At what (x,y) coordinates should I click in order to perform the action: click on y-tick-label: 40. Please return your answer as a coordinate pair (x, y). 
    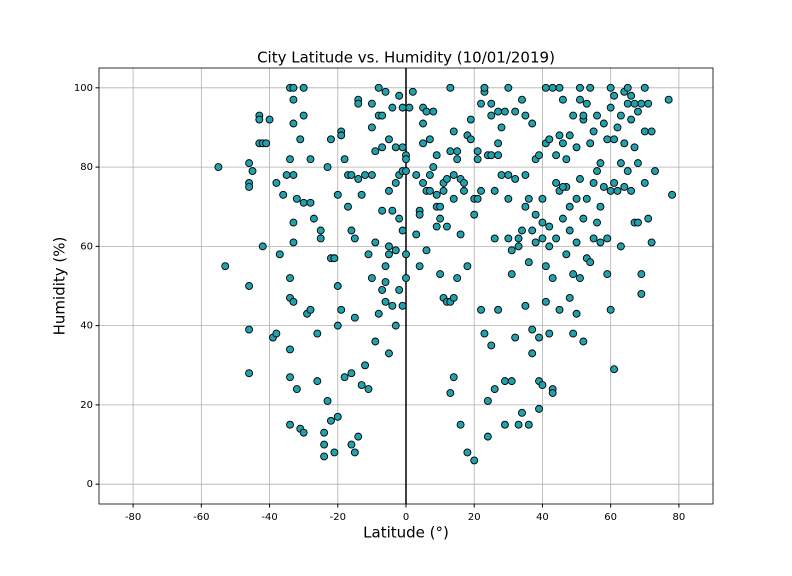
    Looking at the image, I should click on (86, 326).